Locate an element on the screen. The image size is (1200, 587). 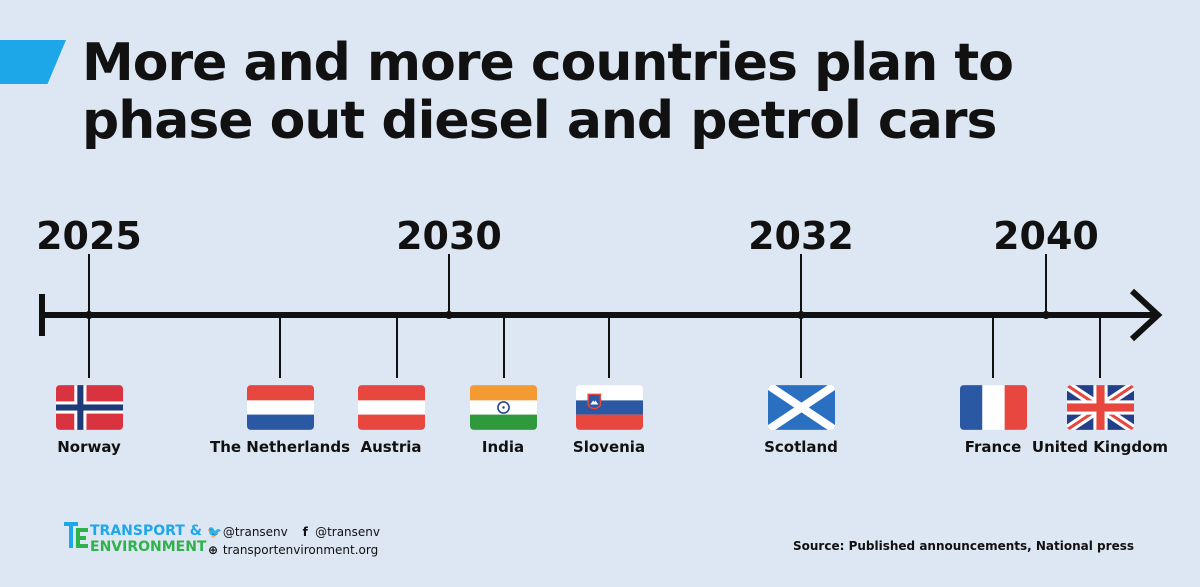
website-link: transportenvironment.org is located at coordinates (300, 550).